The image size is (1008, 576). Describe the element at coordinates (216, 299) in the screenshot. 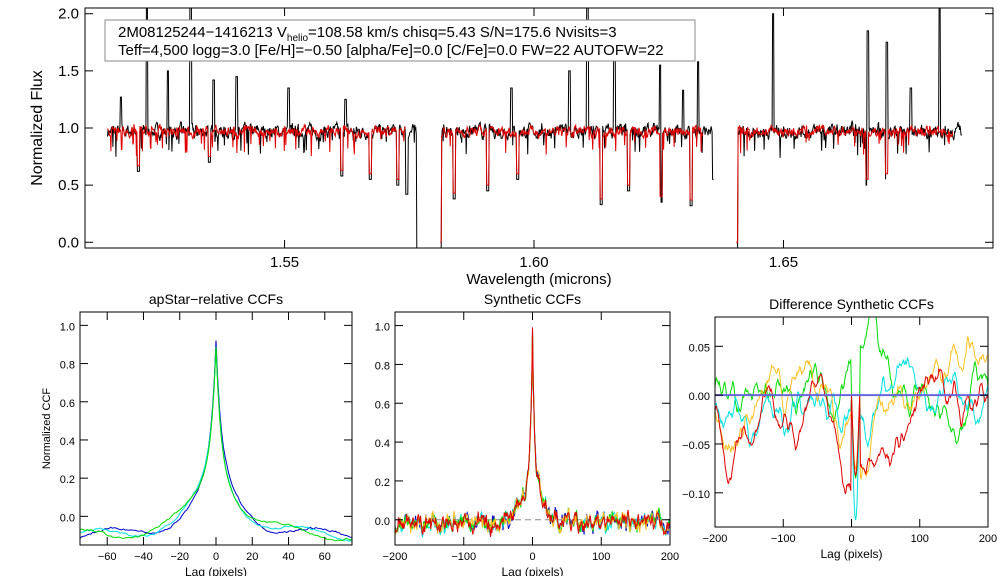

I see `panel-title: apStar−relative CCFs` at that location.